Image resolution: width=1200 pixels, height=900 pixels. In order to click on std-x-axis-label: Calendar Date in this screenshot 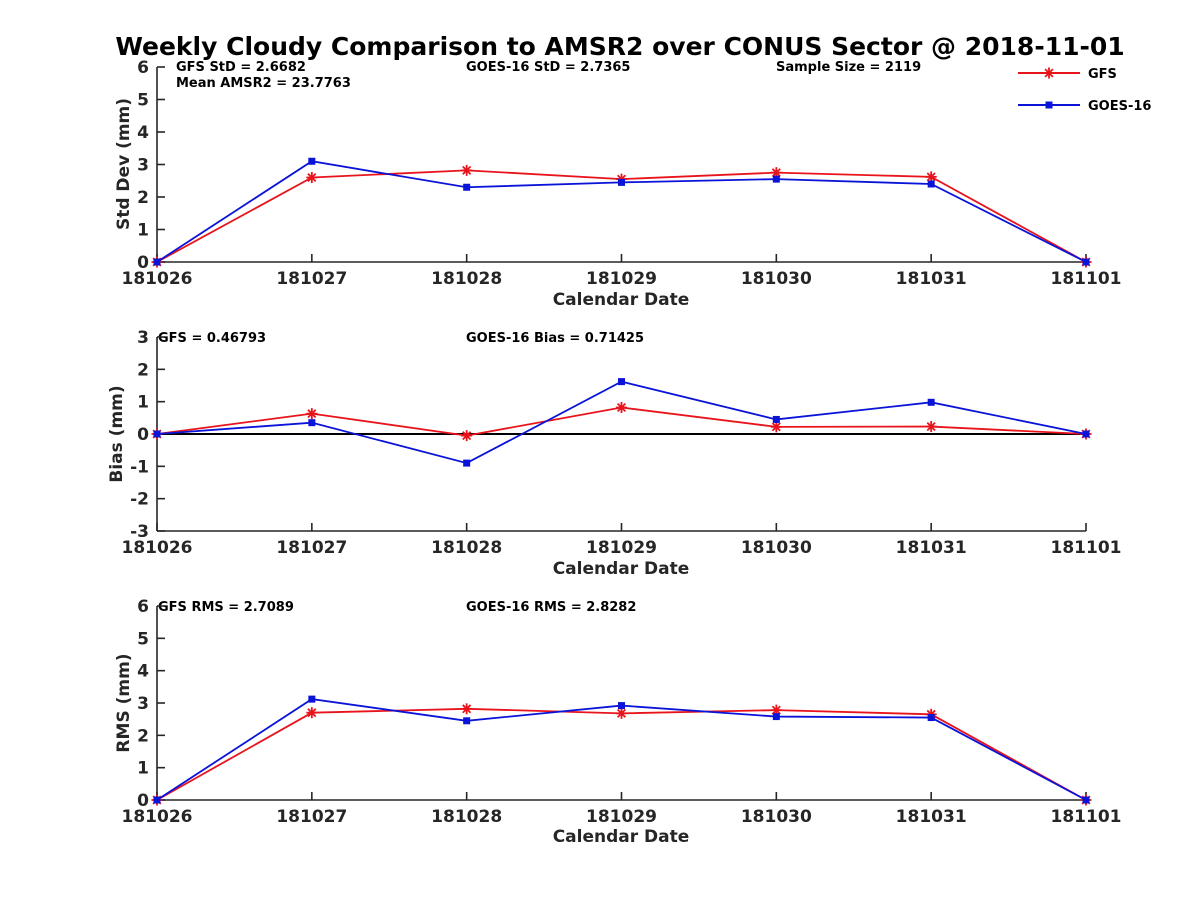, I will do `click(621, 300)`.